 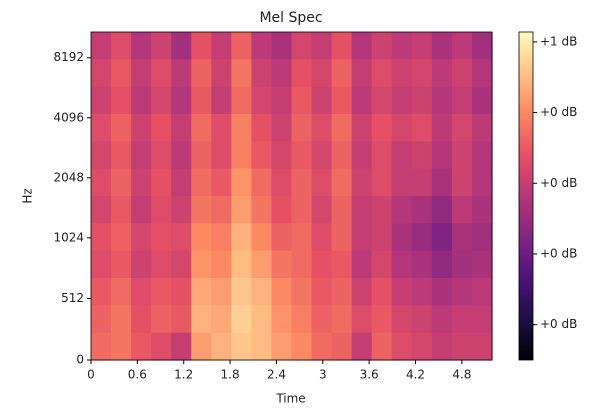 What do you see at coordinates (183, 375) in the screenshot?
I see `x-tick-label: 1.2` at bounding box center [183, 375].